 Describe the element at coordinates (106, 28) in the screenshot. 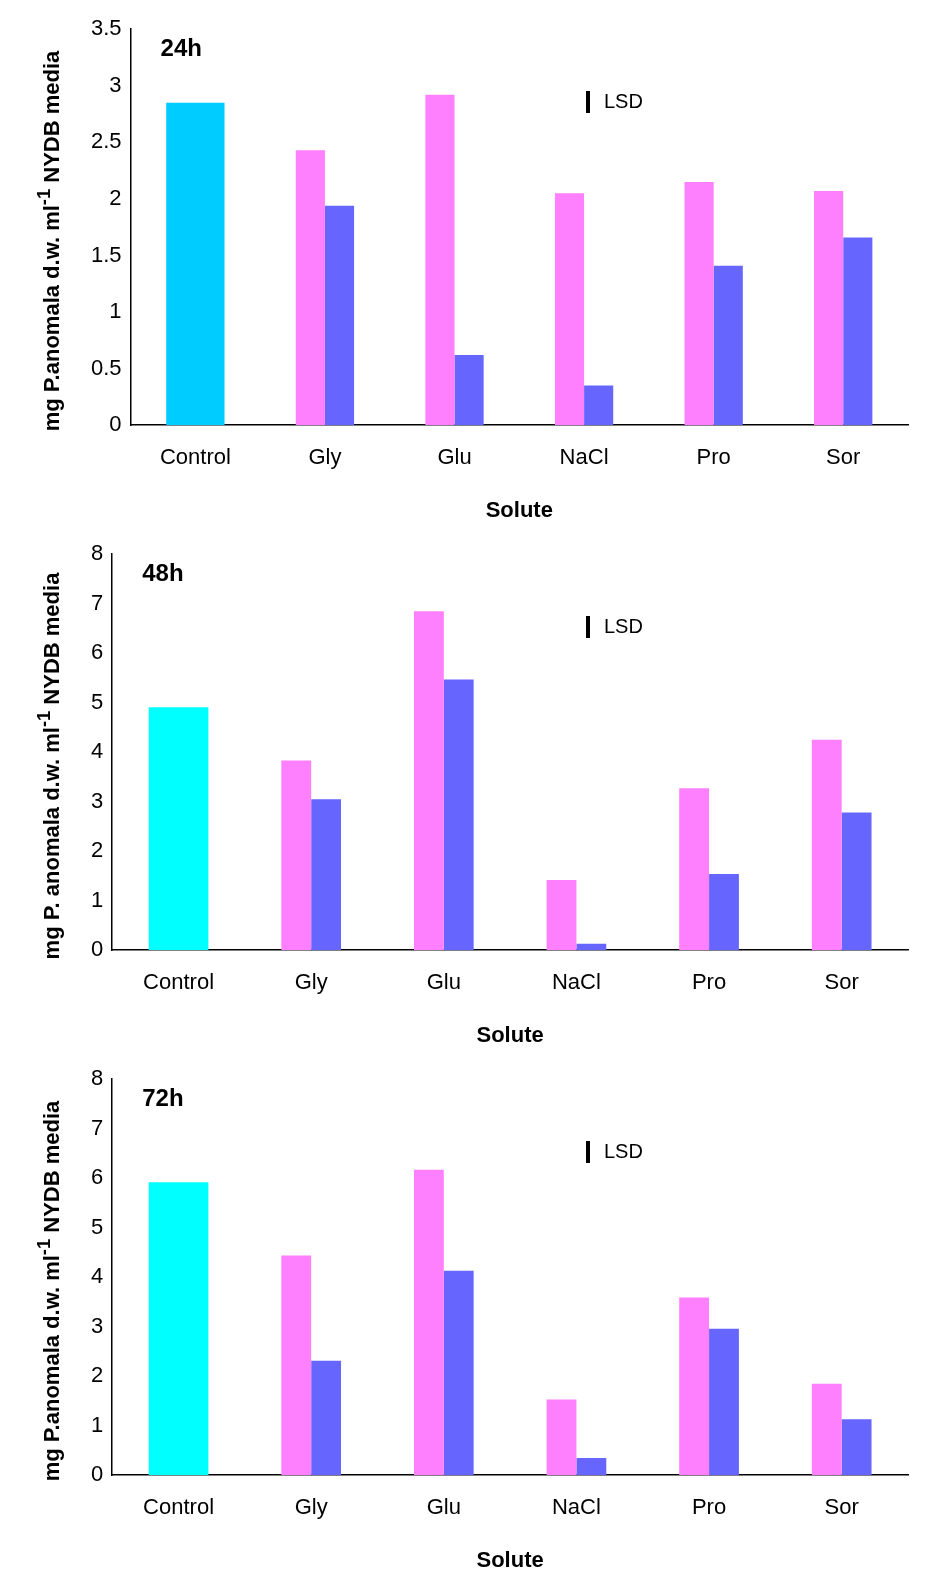

I see `y-tick-label: 3.5` at that location.